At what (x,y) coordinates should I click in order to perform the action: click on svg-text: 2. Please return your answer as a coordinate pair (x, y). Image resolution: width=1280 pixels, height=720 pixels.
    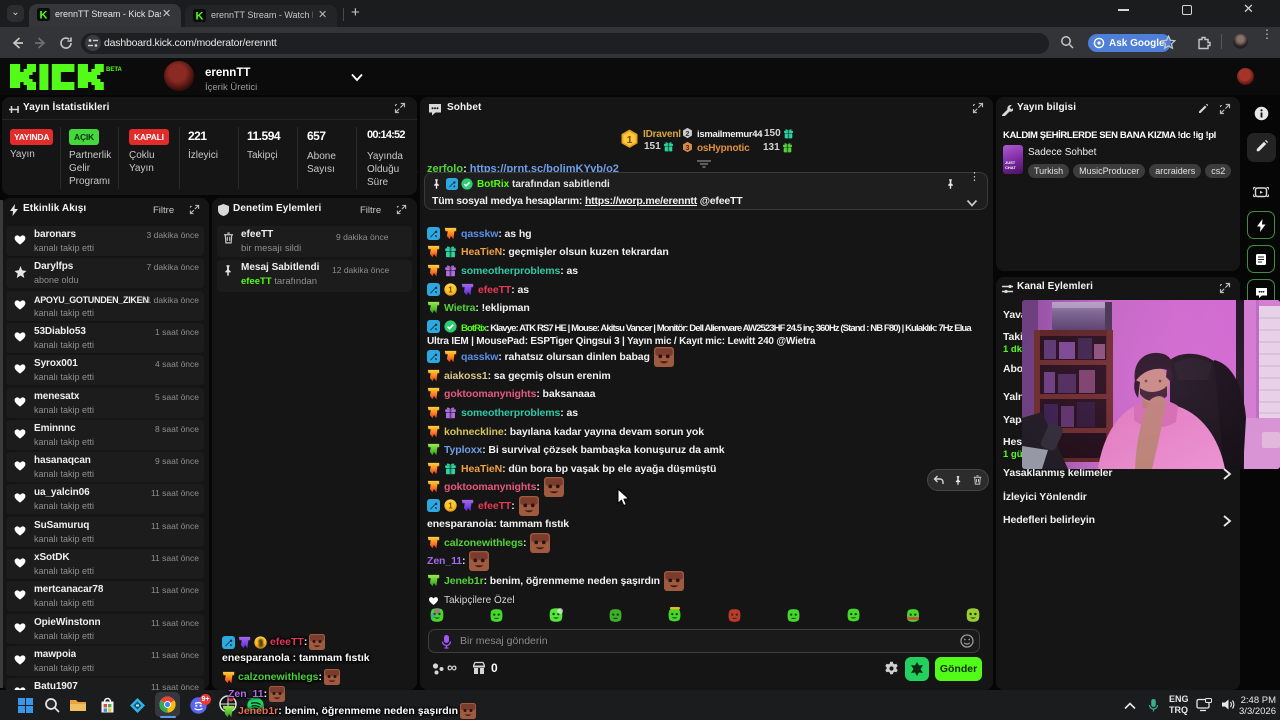
    Looking at the image, I should click on (688, 134).